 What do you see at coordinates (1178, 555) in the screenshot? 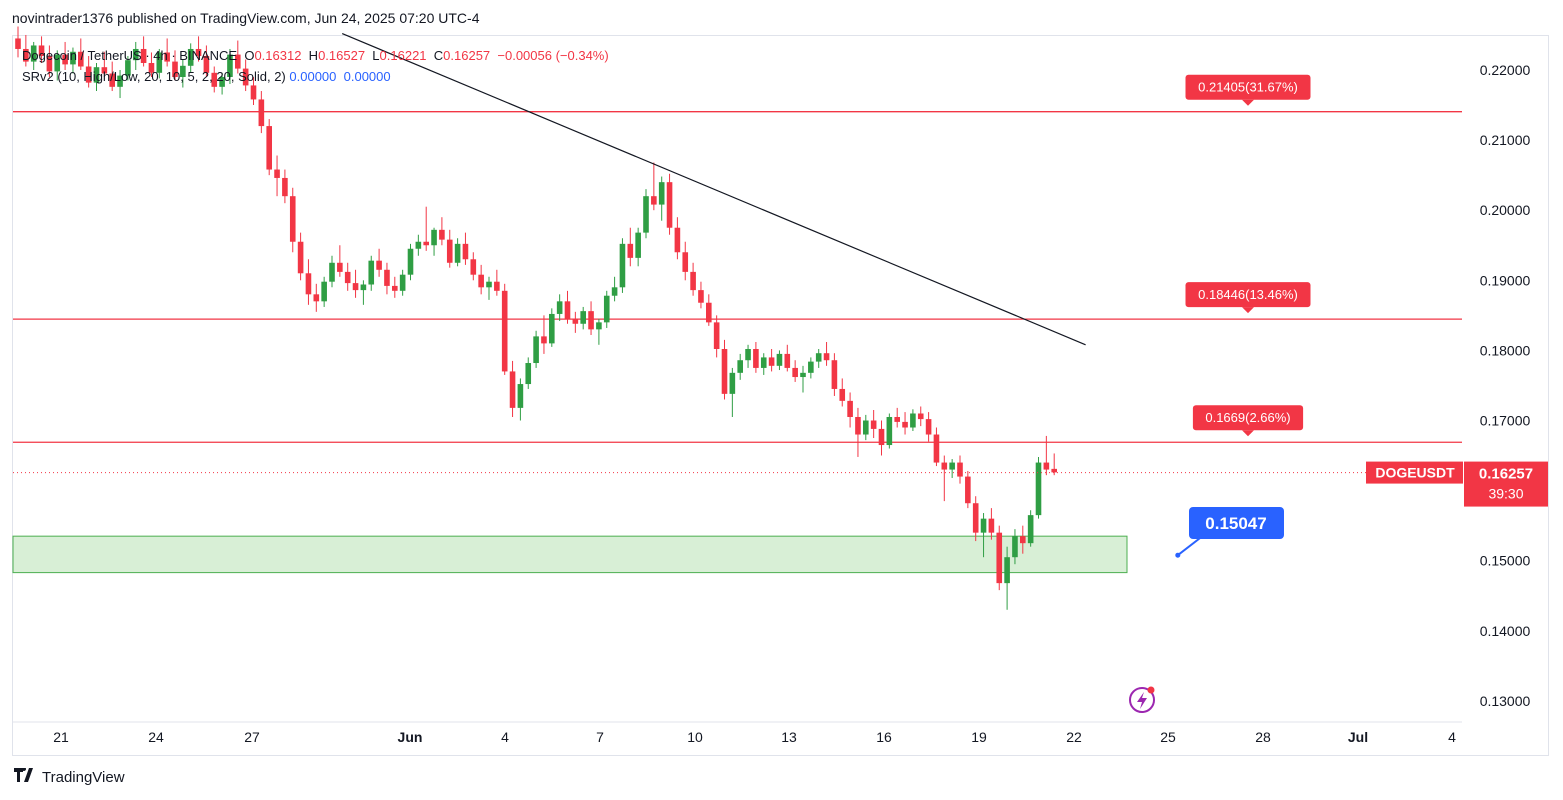
I see `callout-anchor` at bounding box center [1178, 555].